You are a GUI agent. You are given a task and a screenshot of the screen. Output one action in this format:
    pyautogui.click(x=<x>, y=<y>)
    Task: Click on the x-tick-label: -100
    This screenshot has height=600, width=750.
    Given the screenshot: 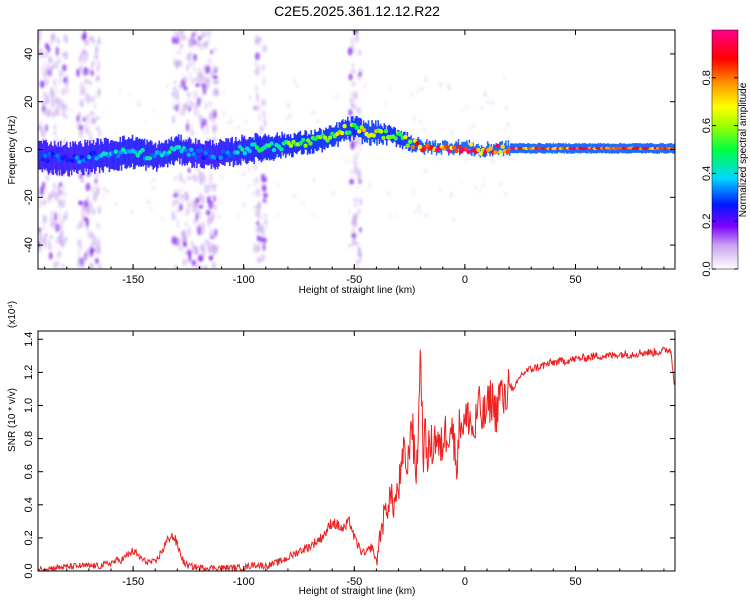 What is the action you would take?
    pyautogui.click(x=244, y=280)
    